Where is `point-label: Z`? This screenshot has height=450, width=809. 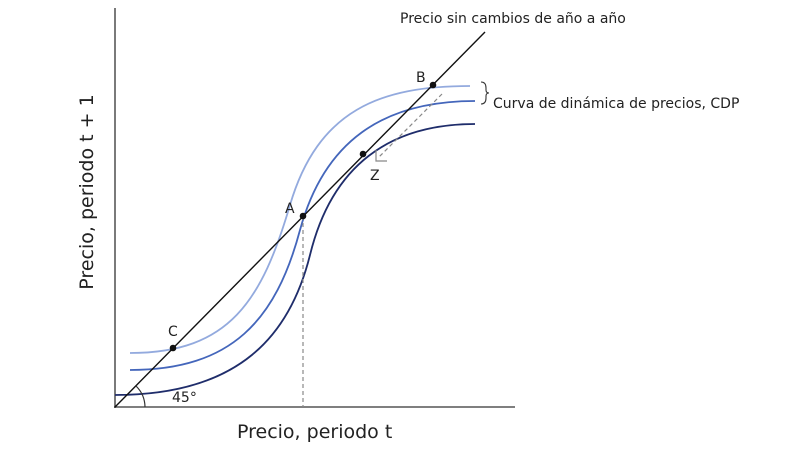
point-label: Z is located at coordinates (375, 176).